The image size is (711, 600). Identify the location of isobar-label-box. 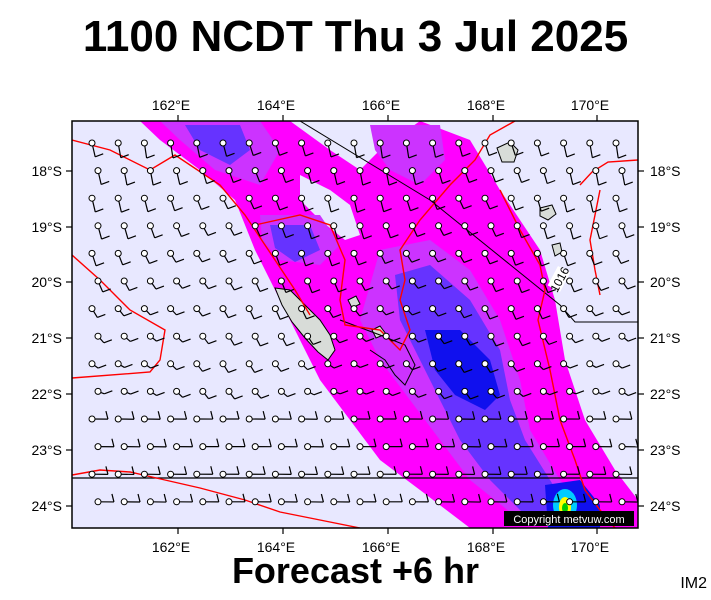
(559, 279).